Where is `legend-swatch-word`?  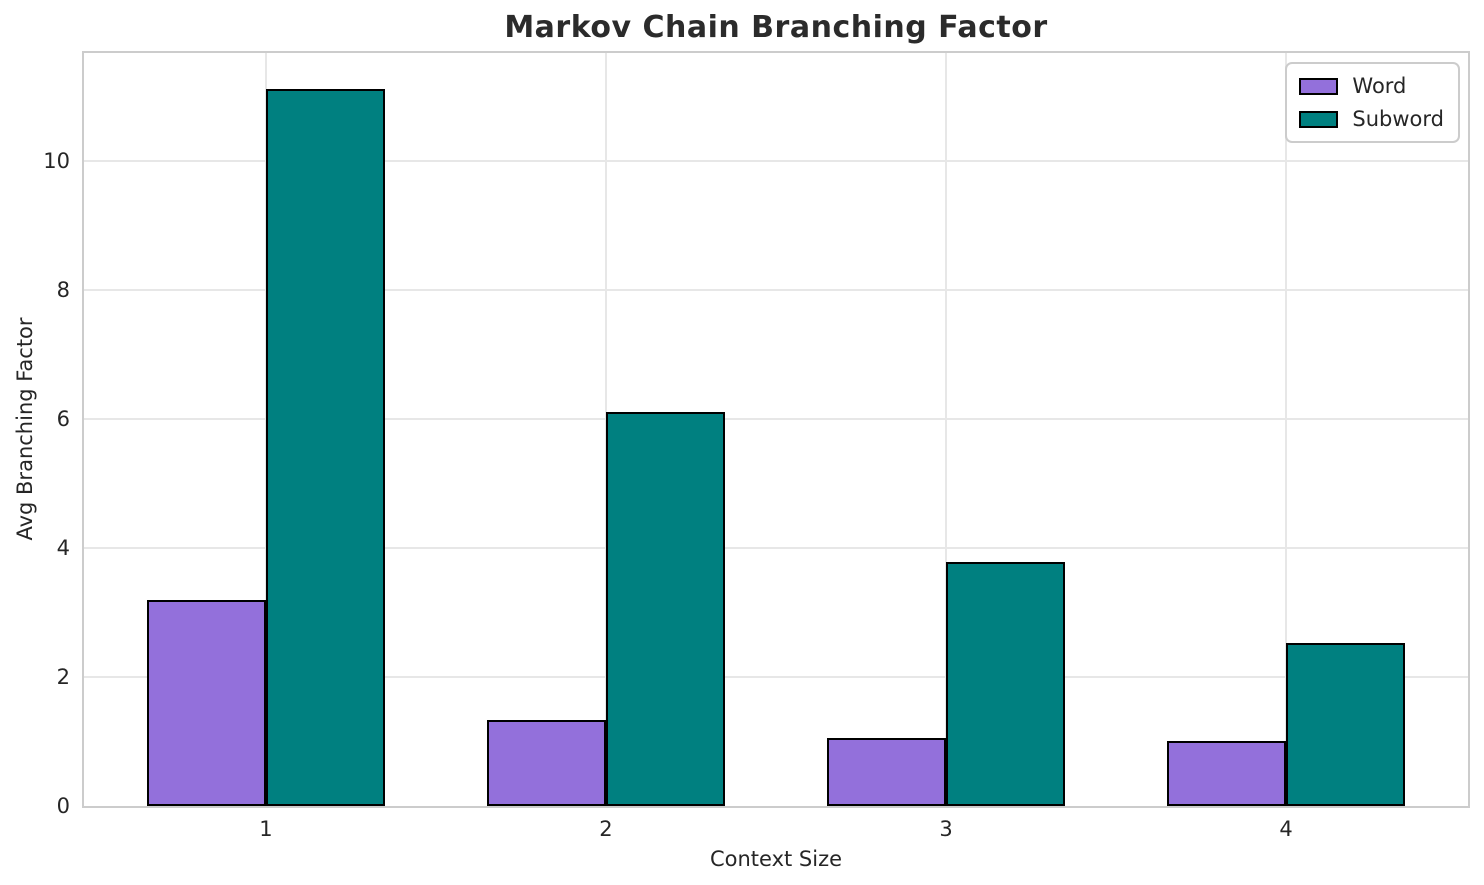 legend-swatch-word is located at coordinates (1319, 86).